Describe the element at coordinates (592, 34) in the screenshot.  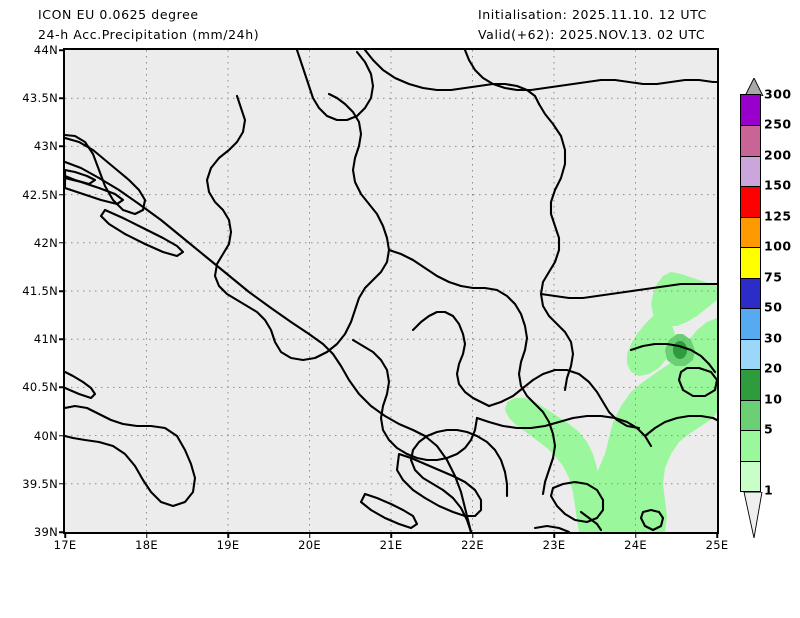
I see `header-valid-time: Valid(+62): 2025.NOV.13. 02 UTC` at that location.